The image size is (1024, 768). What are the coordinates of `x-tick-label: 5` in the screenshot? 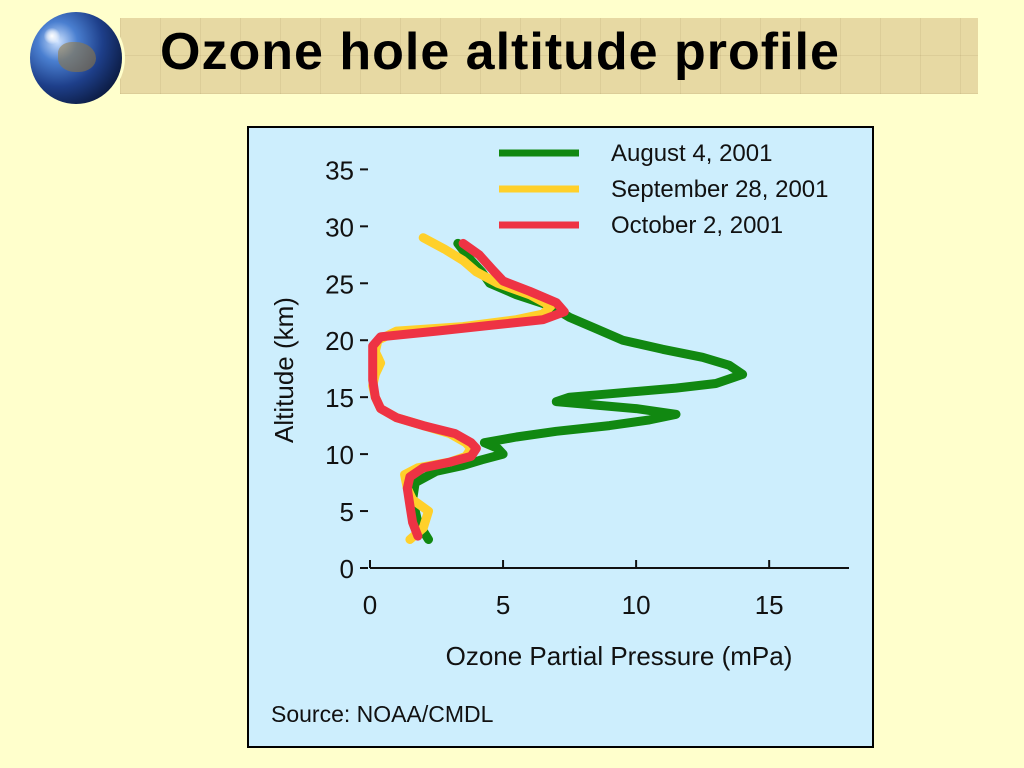 It's located at (503, 605).